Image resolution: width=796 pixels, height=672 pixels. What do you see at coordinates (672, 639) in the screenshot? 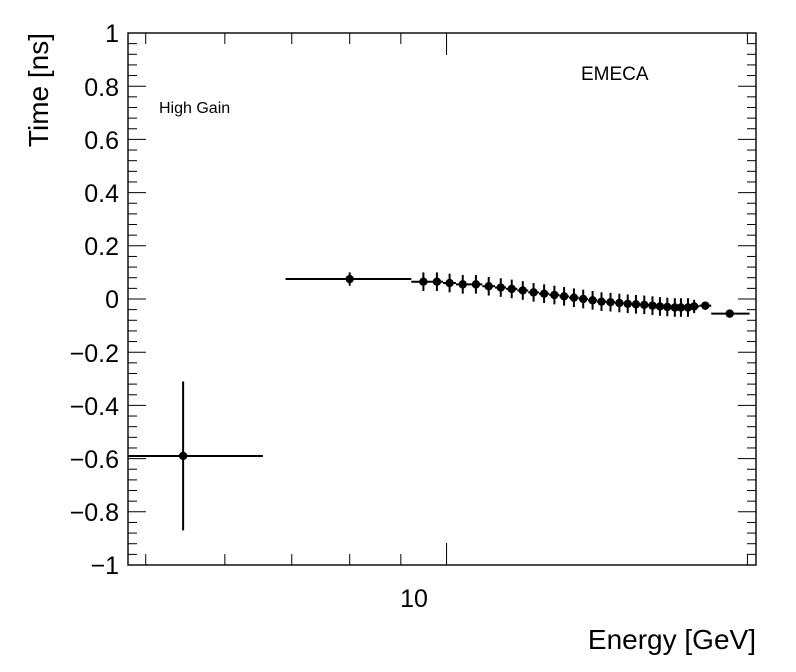
I see `x-axis-title: Energy [GeV]` at bounding box center [672, 639].